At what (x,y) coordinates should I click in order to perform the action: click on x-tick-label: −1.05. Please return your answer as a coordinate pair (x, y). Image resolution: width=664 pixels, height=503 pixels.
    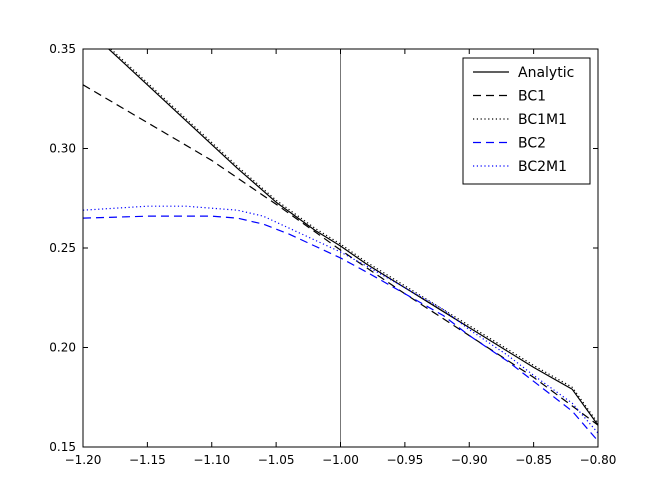
    Looking at the image, I should click on (276, 460).